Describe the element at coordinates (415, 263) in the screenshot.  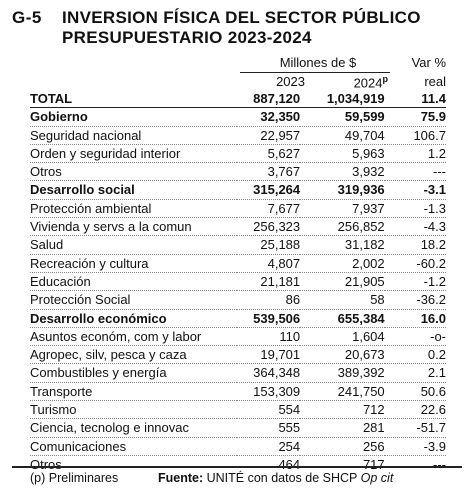
I see `value-var-real: -60.2` at that location.